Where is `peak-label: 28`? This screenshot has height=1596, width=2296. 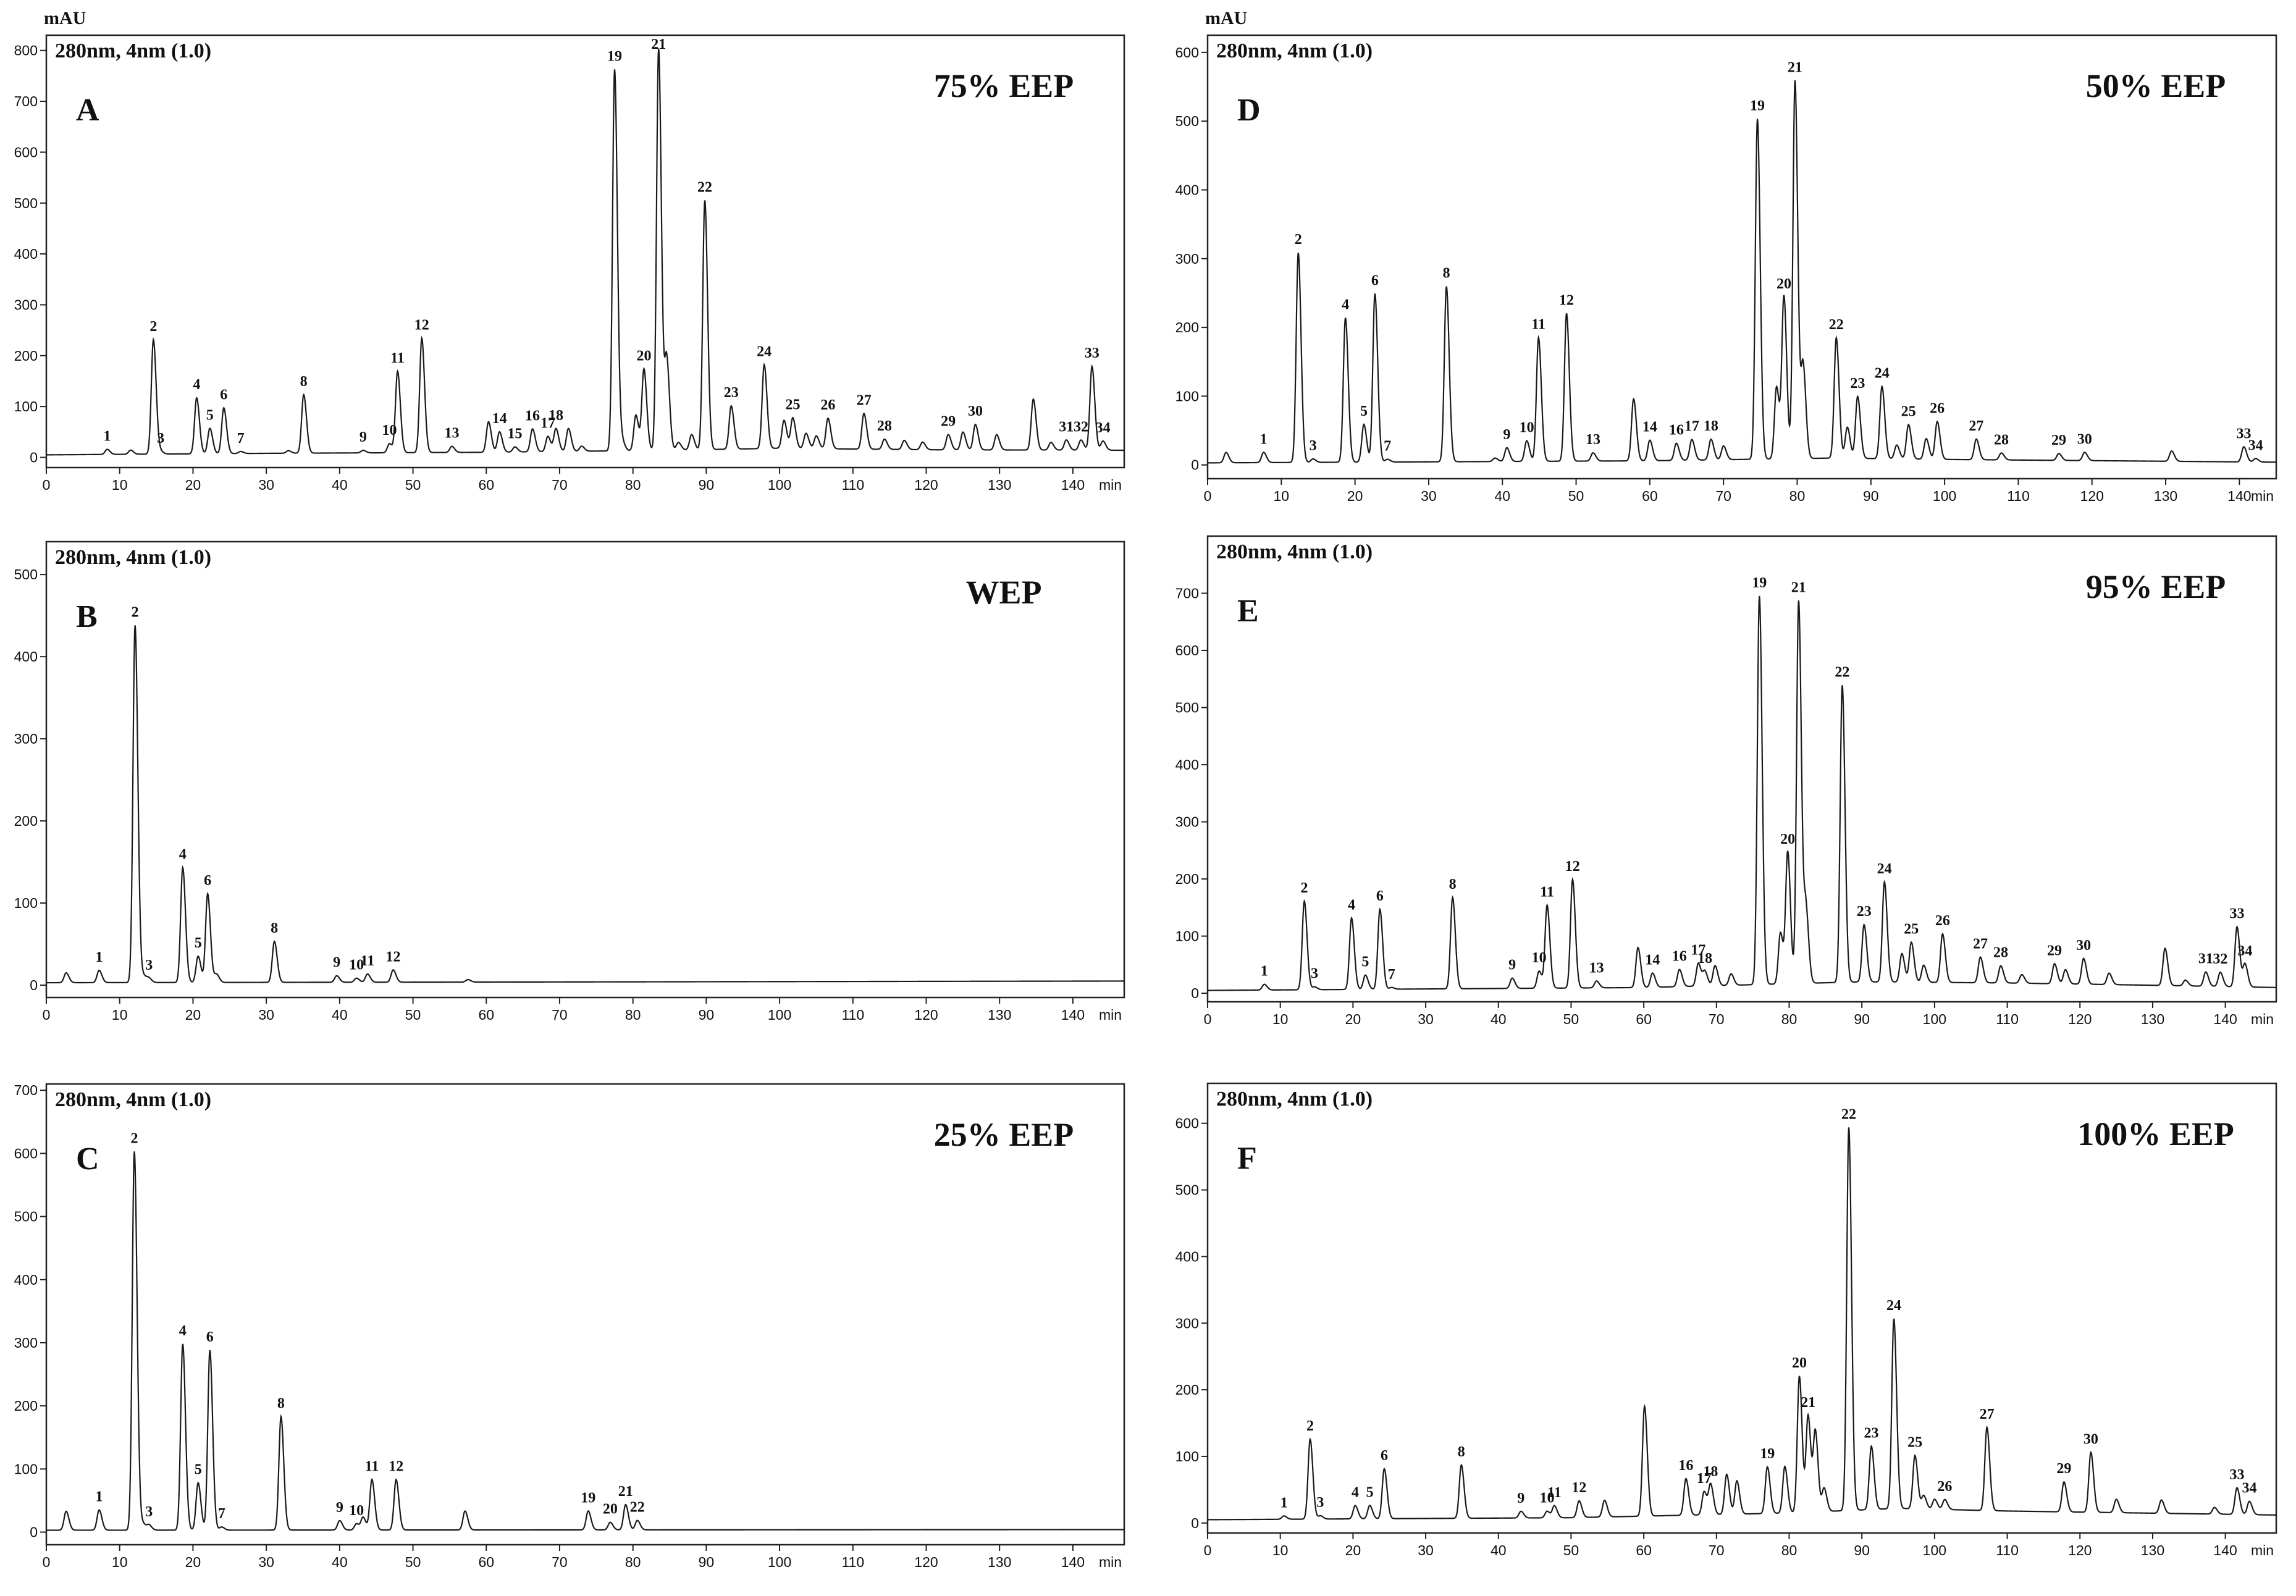 peak-label: 28 is located at coordinates (2001, 440).